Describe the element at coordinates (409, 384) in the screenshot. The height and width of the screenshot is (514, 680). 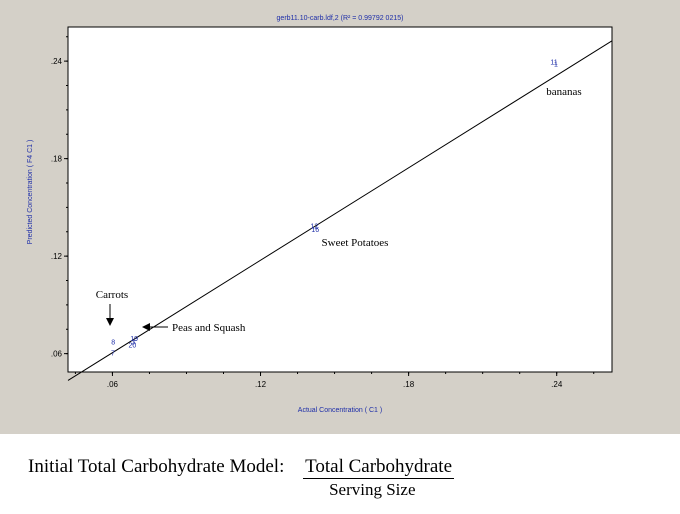
I see `x-tick-label: .18` at that location.